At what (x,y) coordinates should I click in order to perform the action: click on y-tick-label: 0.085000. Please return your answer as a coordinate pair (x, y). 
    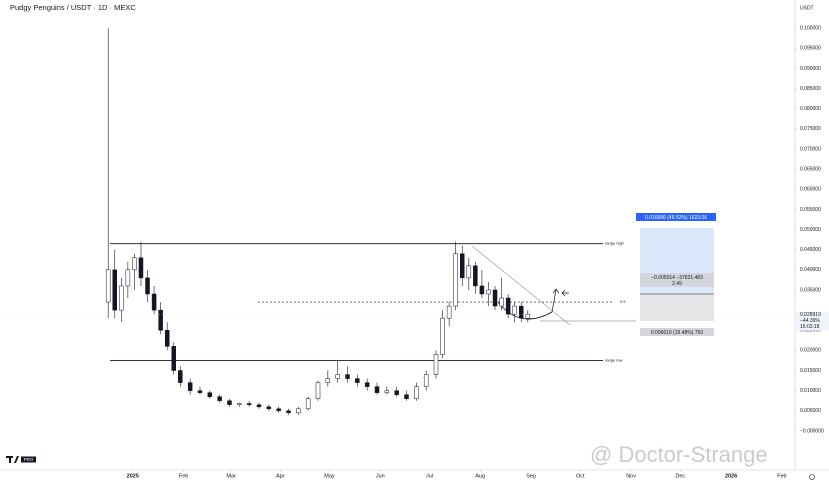
    Looking at the image, I should click on (810, 89).